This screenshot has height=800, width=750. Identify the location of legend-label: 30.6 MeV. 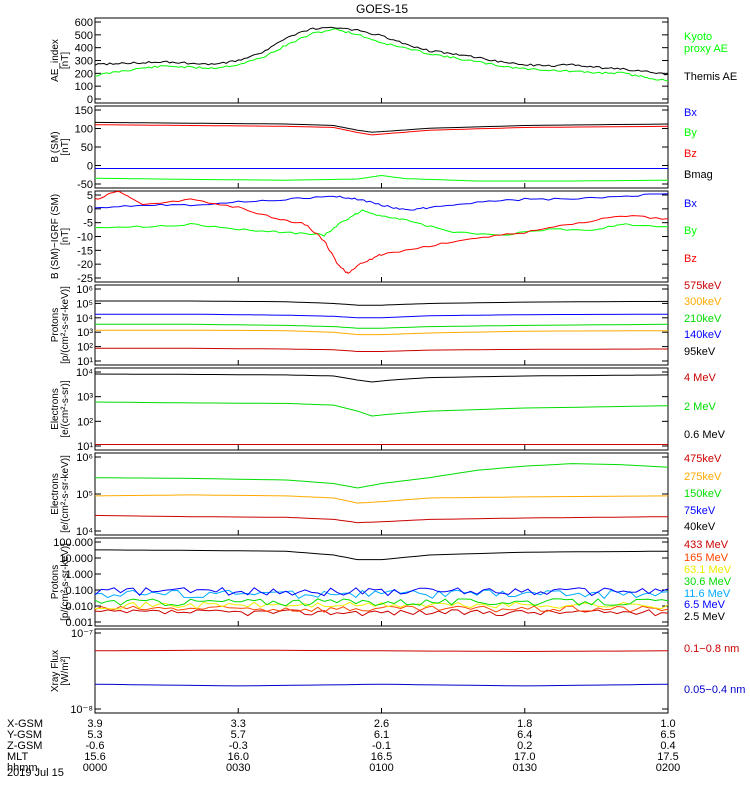
(708, 582).